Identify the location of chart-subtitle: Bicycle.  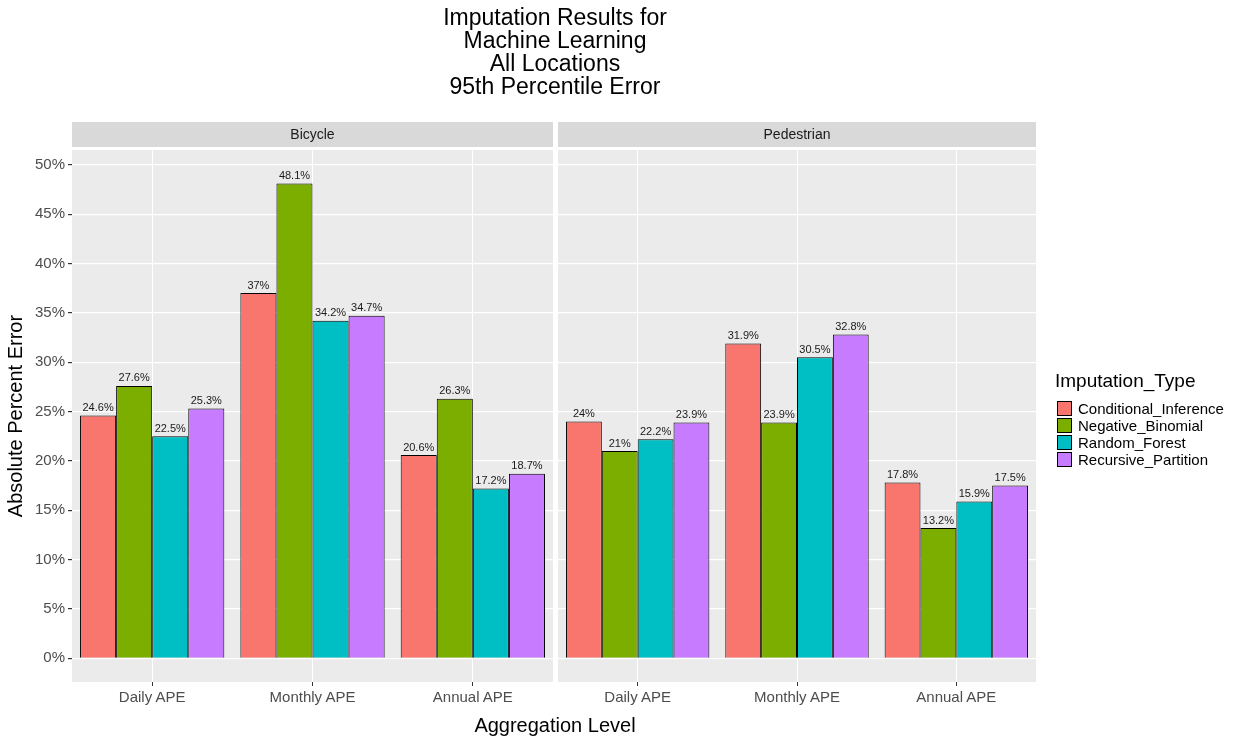
(312, 134).